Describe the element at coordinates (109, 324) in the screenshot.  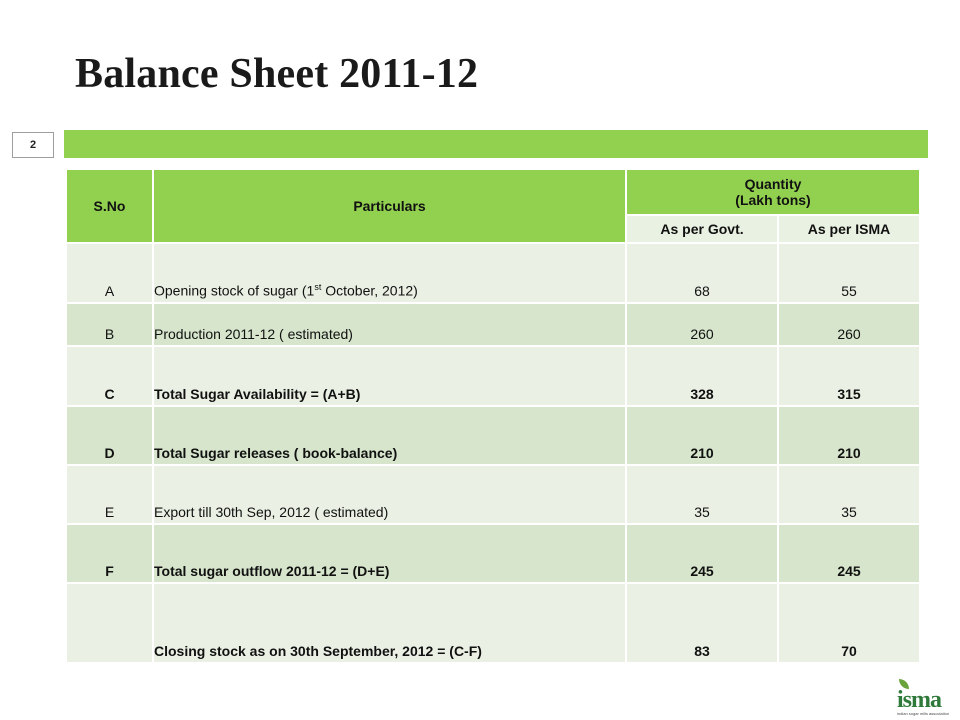
I see `row-sno: B` at that location.